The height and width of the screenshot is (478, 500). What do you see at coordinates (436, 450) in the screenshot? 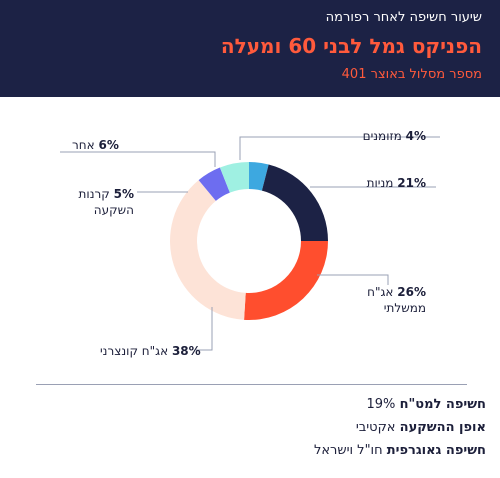
I see `info-geo-label: חשיפה גאוגרפית` at bounding box center [436, 450].